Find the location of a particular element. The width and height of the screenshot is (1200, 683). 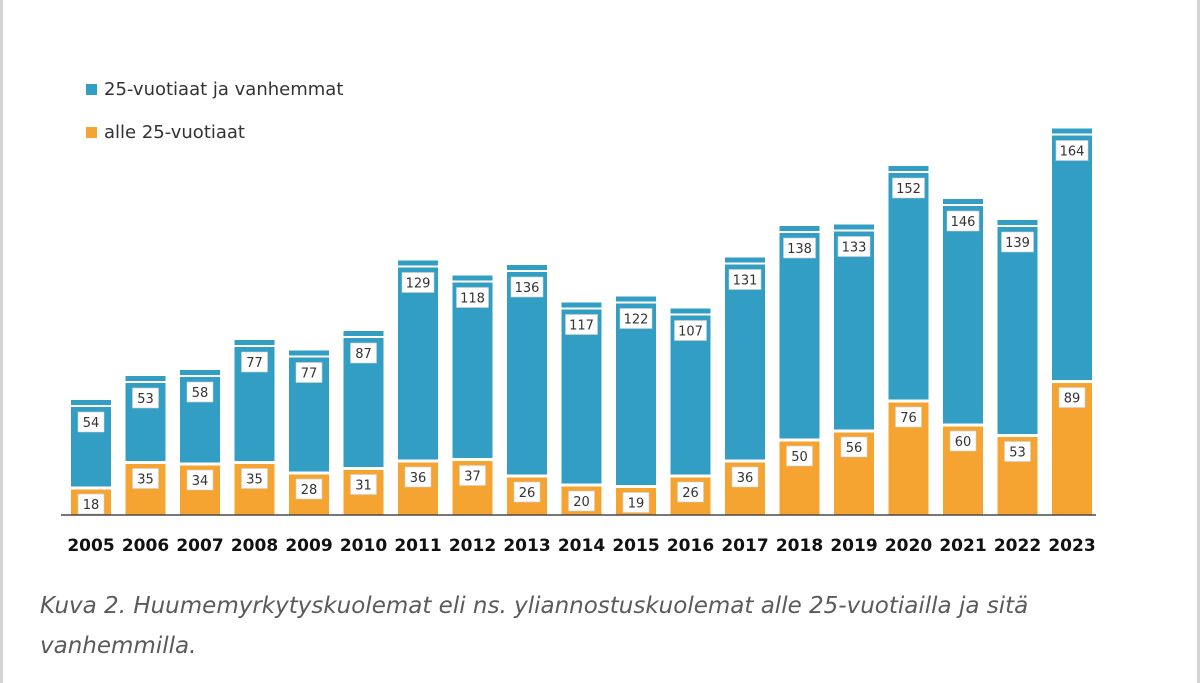

bar-cap-gap-2015 is located at coordinates (636, 302).